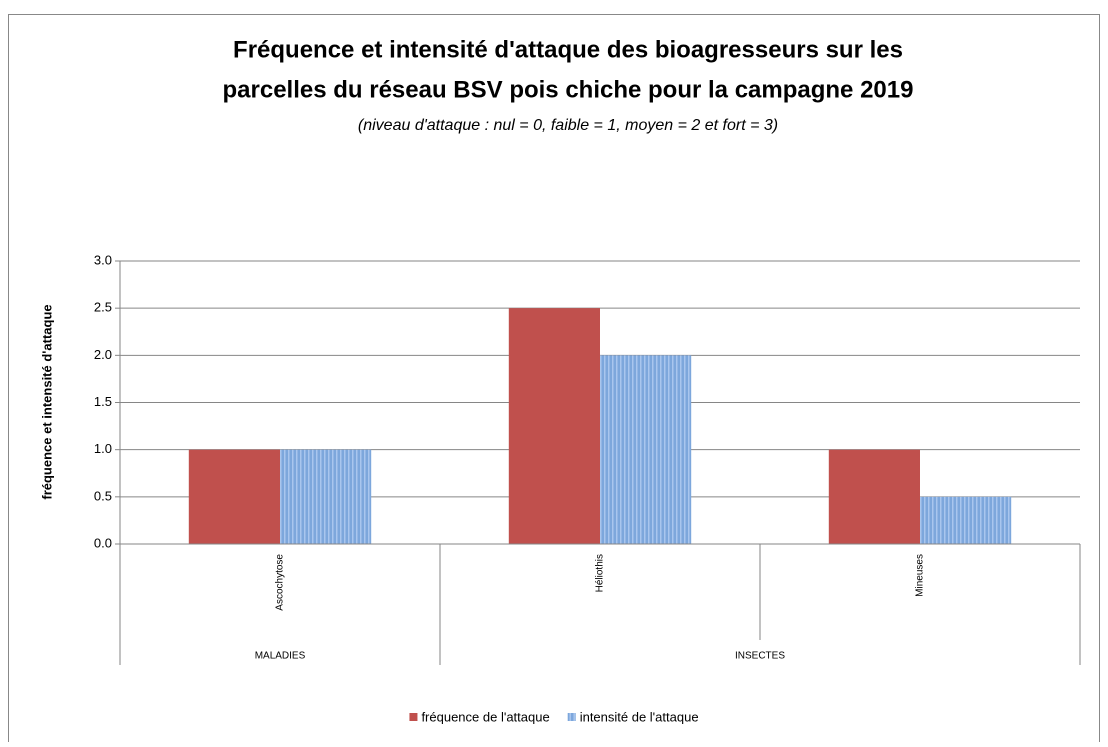  What do you see at coordinates (103, 542) in the screenshot?
I see `y-tick-label: 0.0` at bounding box center [103, 542].